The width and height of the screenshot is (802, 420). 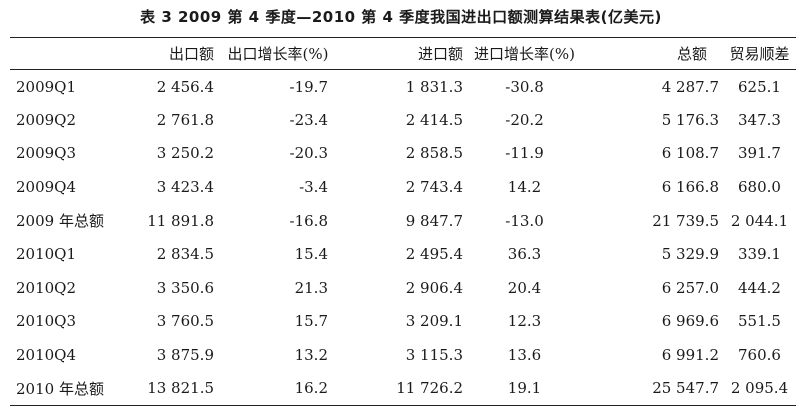 I want to click on cell-export-growth: 16.2, so click(x=311, y=388).